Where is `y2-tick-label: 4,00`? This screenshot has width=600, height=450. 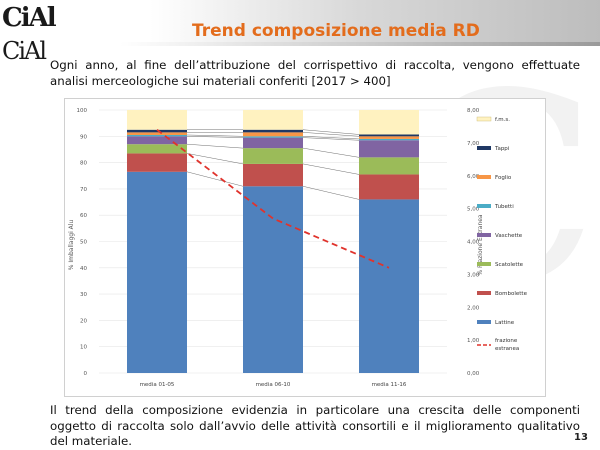
y2-tick-label: 4,00 is located at coordinates (473, 243).